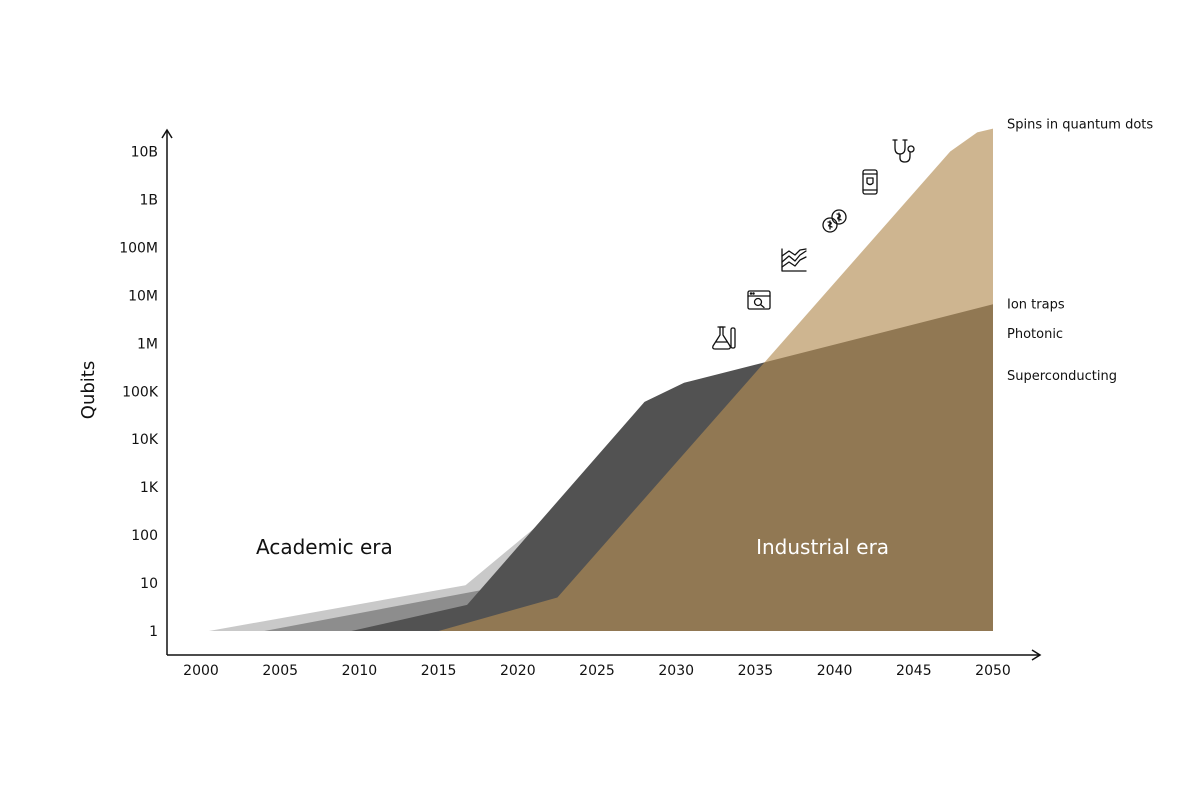  What do you see at coordinates (148, 200) in the screenshot?
I see `y-tick-label: 1B` at bounding box center [148, 200].